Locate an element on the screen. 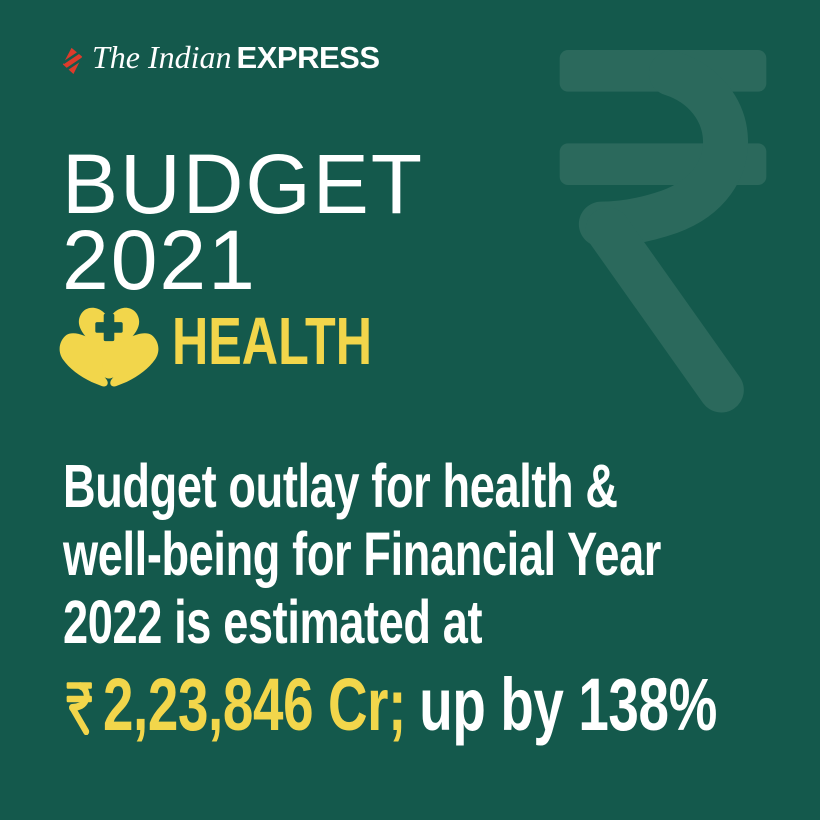 This screenshot has width=820, height=820. rupee-leg is located at coordinates (664, 310).